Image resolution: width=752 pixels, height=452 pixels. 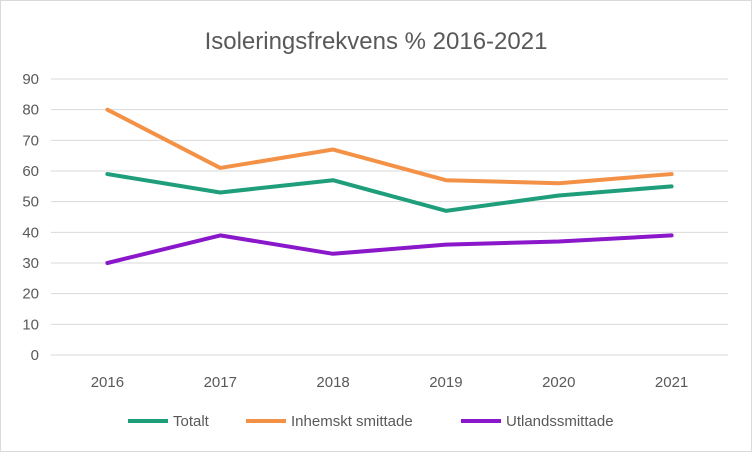 I want to click on y-tick-label: 0, so click(x=35, y=355).